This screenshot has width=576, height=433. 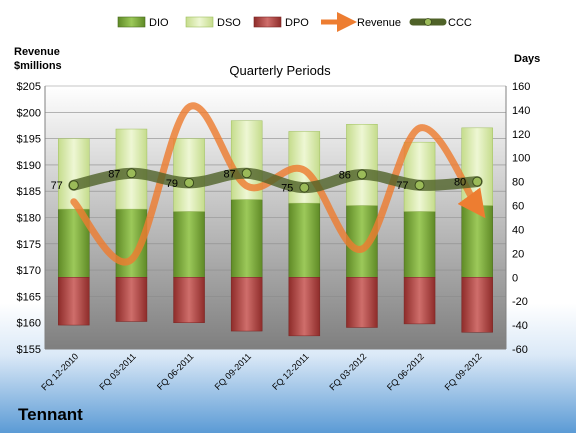 I want to click on legend: DIO DSO DPO Revenue CCC, so click(x=294, y=22).